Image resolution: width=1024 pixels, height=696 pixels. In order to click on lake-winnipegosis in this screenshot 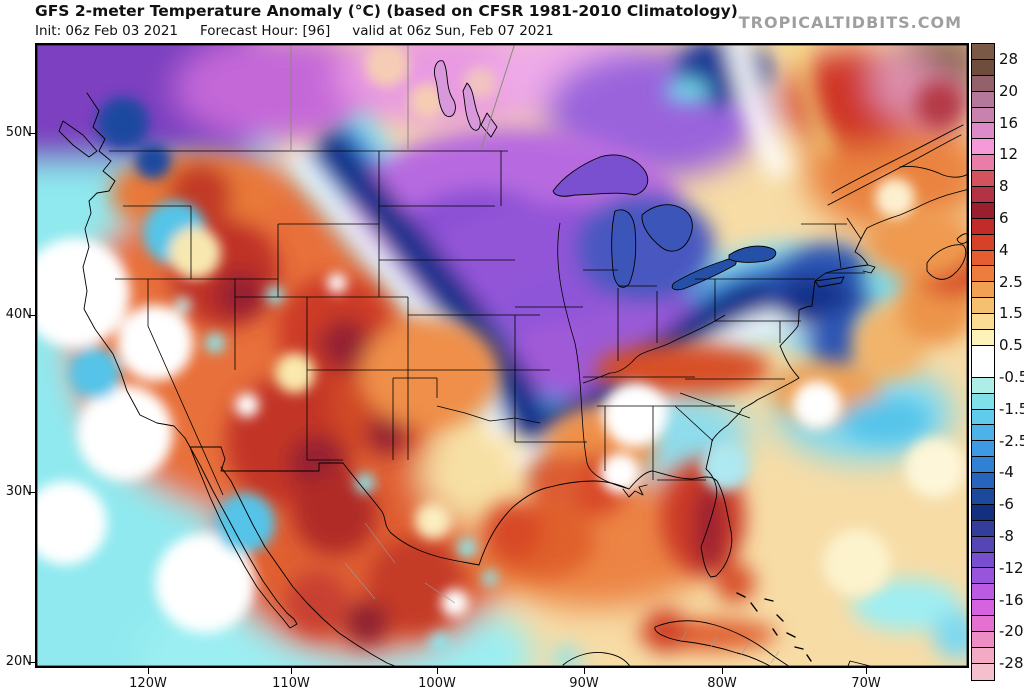, I will do `click(471, 106)`.